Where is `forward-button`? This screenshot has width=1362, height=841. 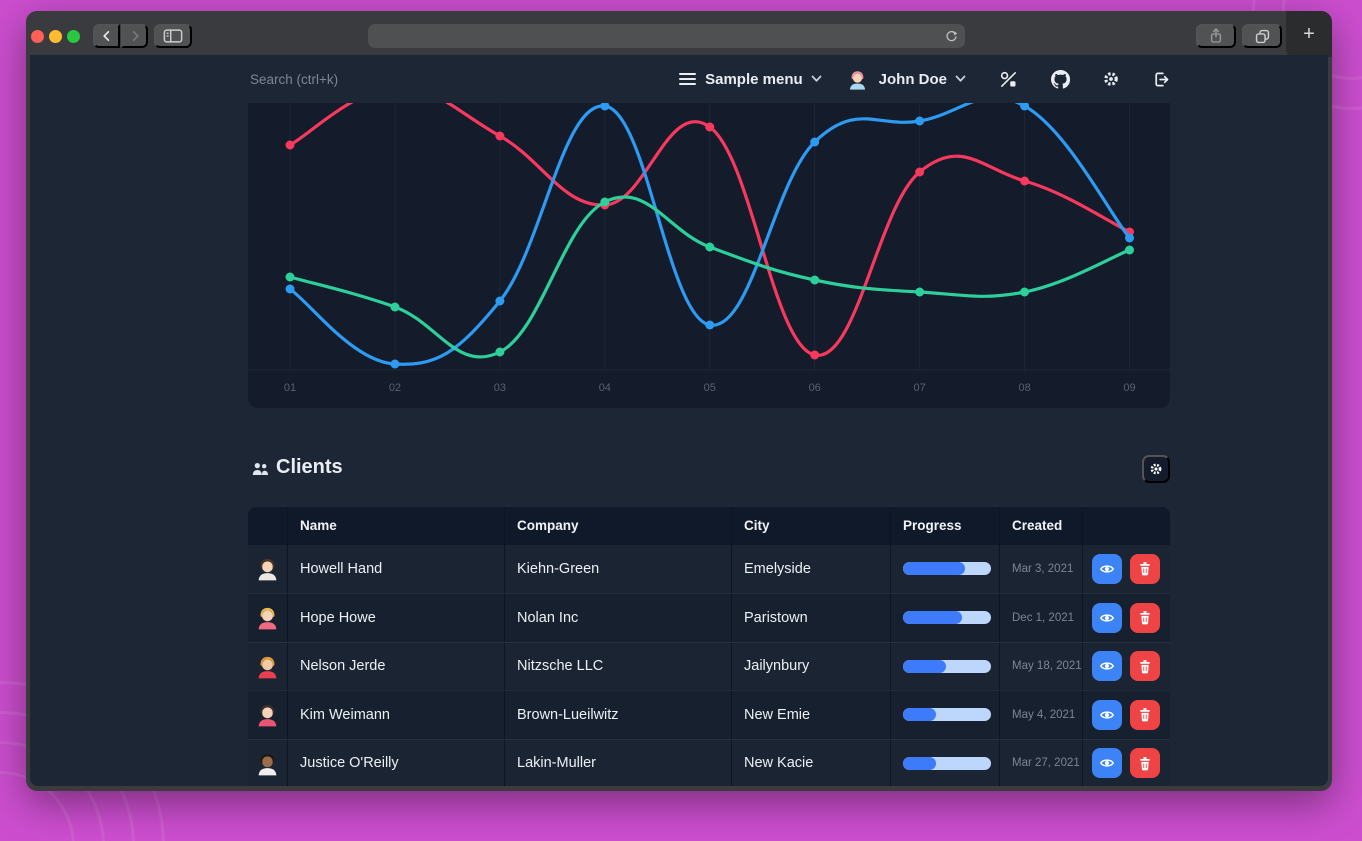
forward-button is located at coordinates (134, 36).